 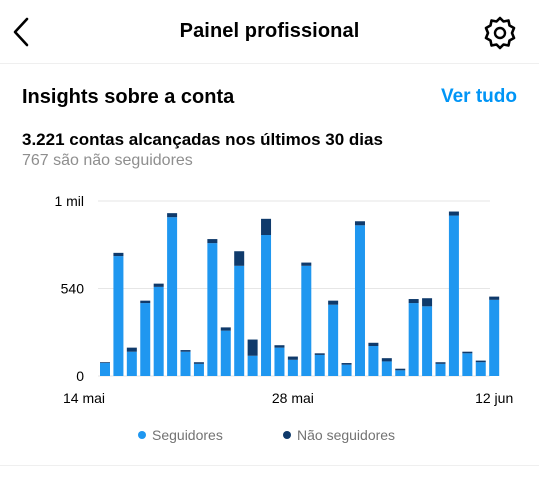 What do you see at coordinates (187, 435) in the screenshot?
I see `legend-followers-label: Seguidores` at bounding box center [187, 435].